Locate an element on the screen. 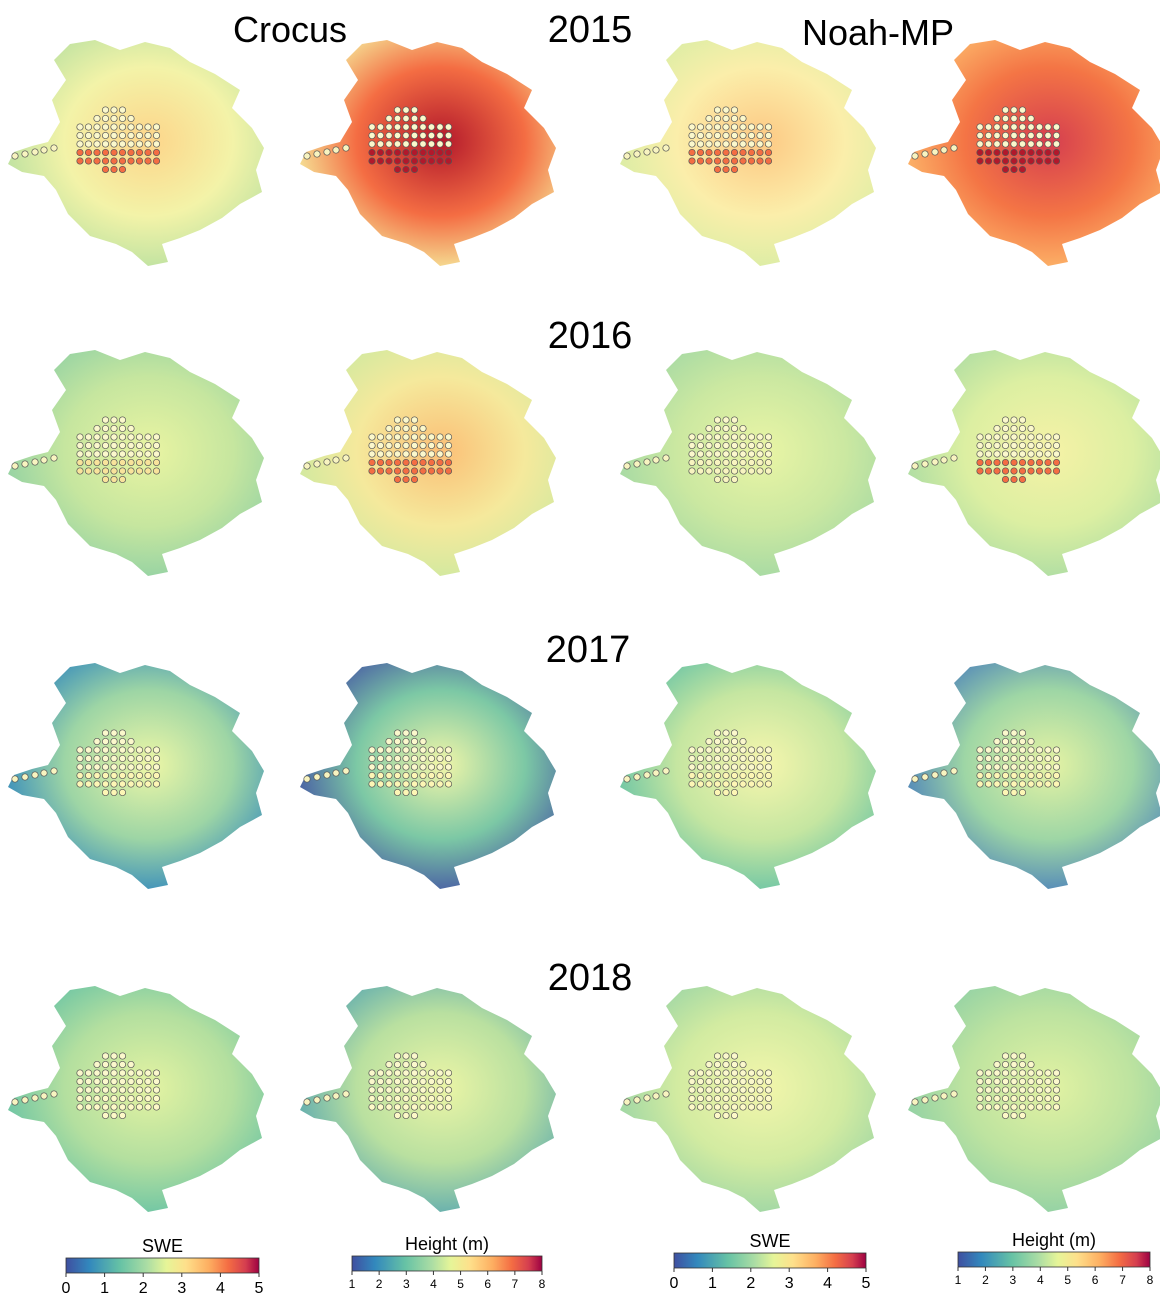 This screenshot has width=1160, height=1305. colorbar-tick-label: 1 is located at coordinates (352, 1284).